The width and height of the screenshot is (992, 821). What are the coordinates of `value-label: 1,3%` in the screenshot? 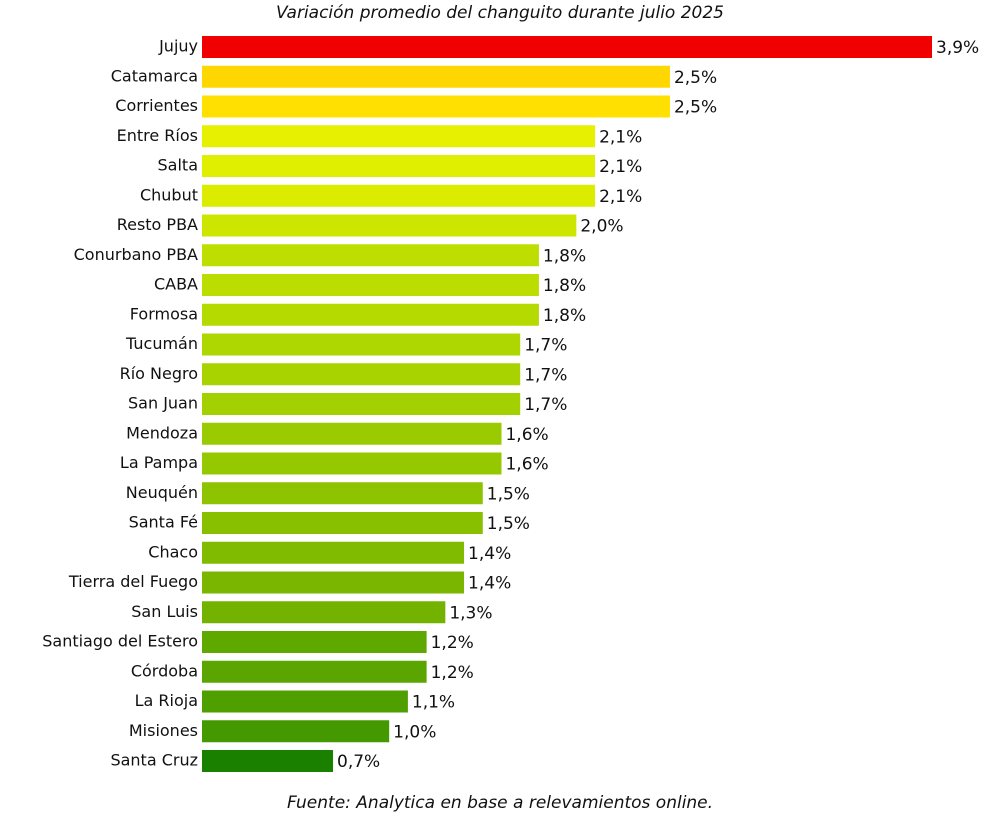 It's located at (470, 613).